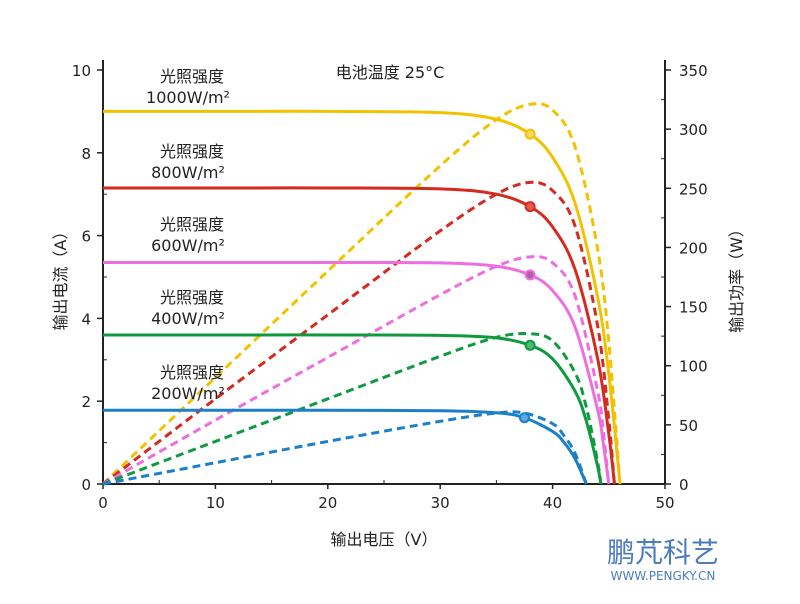 This screenshot has height=604, width=800. What do you see at coordinates (60, 277) in the screenshot?
I see `y-axis-label: 输出电流（A）` at bounding box center [60, 277].